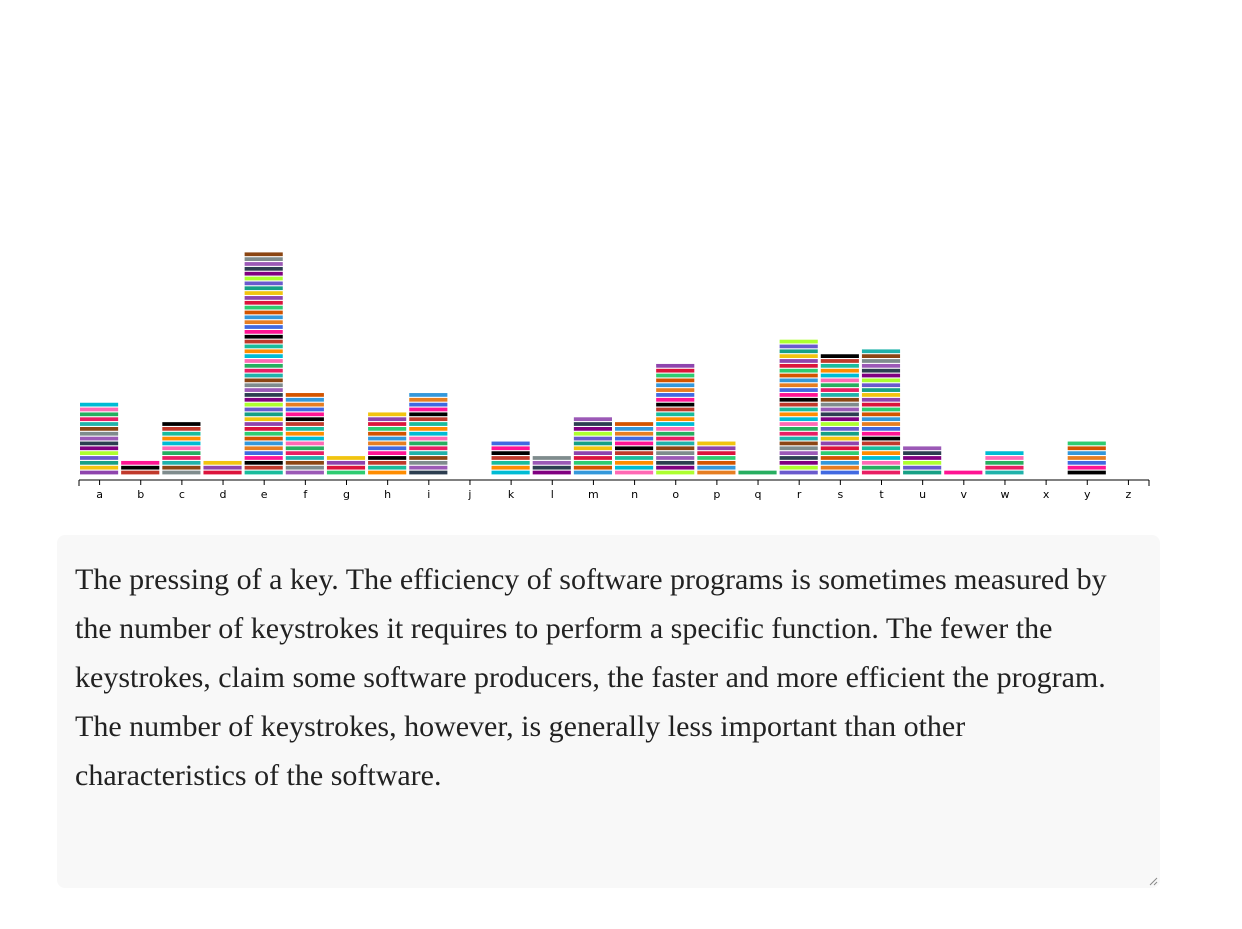 Image resolution: width=1242 pixels, height=929 pixels. Describe the element at coordinates (346, 465) in the screenshot. I see `bar-g` at that location.